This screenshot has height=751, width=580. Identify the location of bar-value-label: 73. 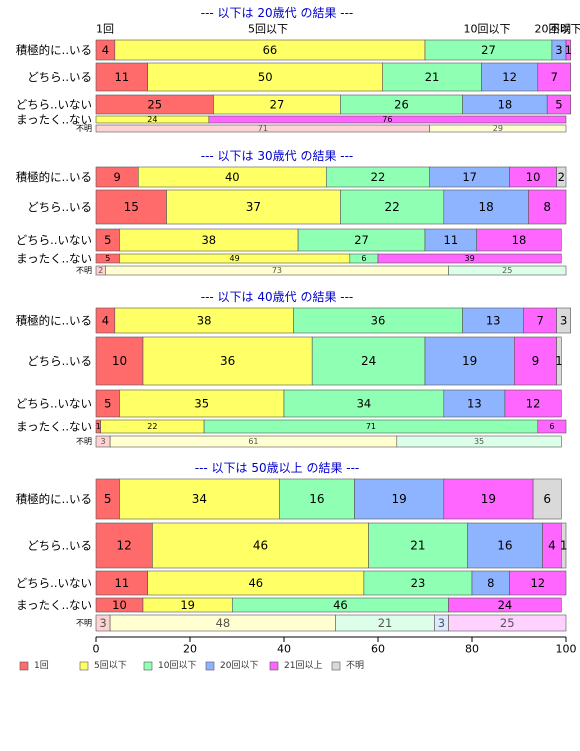
(277, 270).